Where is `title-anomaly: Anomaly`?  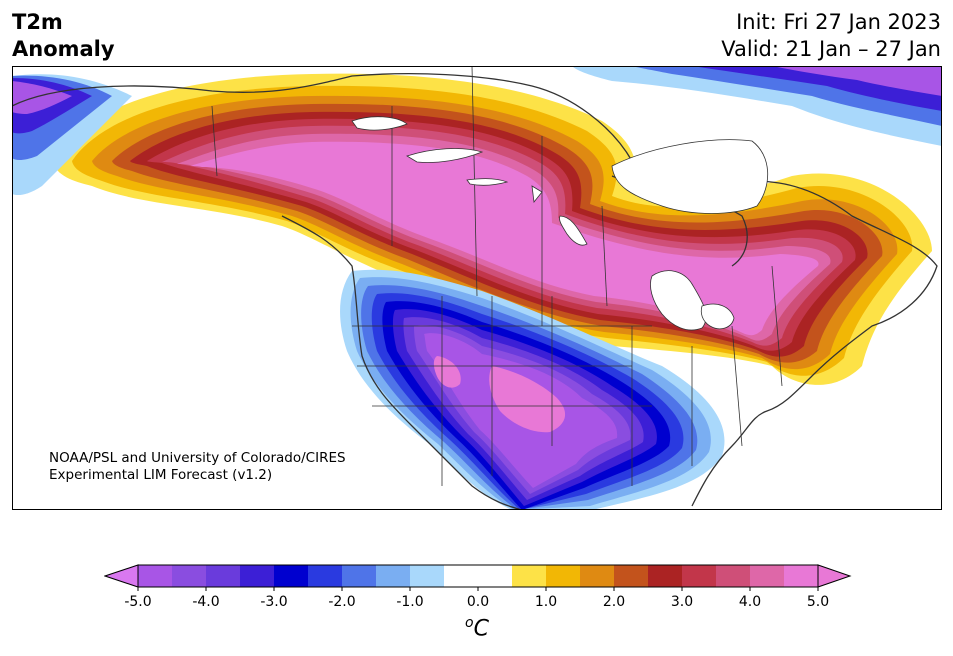
title-anomaly: Anomaly is located at coordinates (63, 49).